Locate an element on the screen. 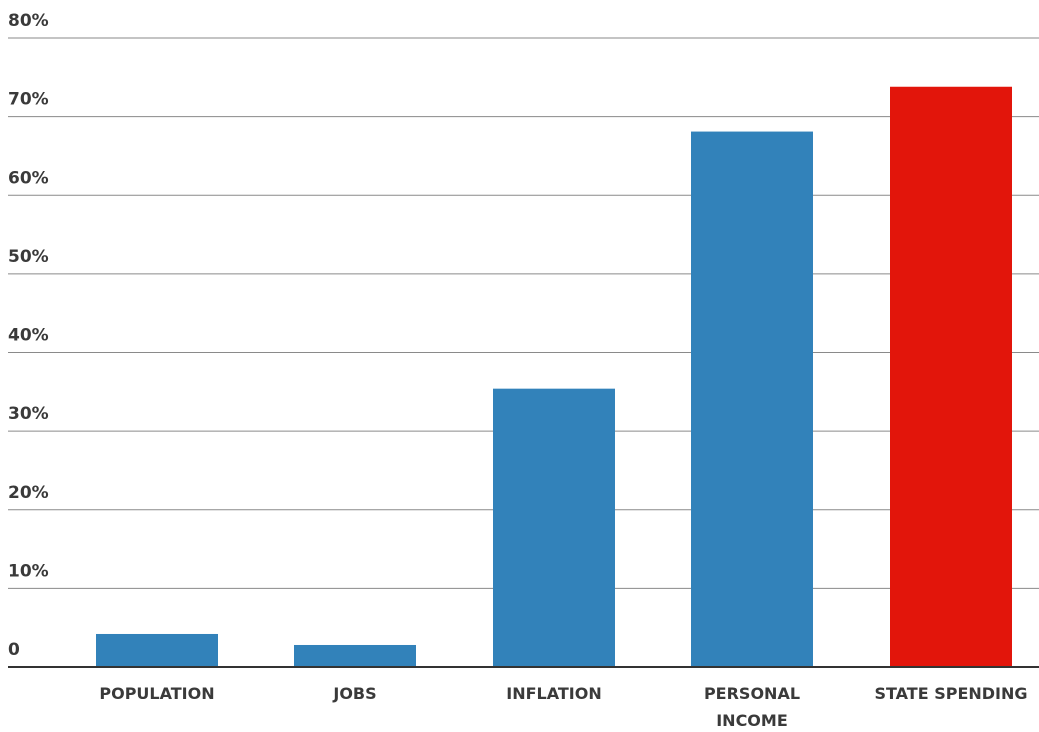 This screenshot has width=1039, height=732. y-tick-label: 40% is located at coordinates (28, 336).